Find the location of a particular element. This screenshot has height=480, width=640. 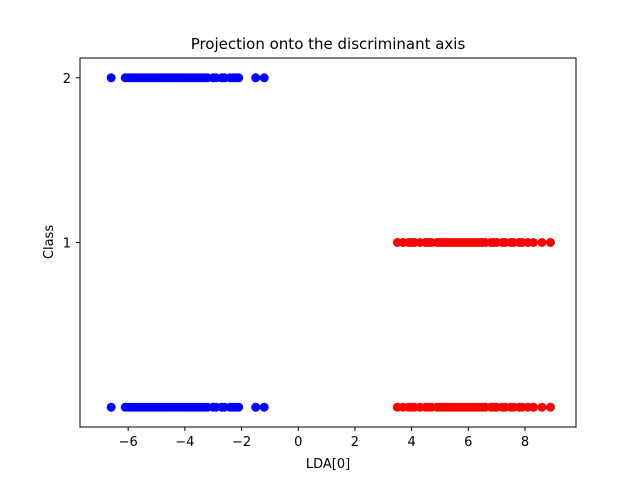

x-axis-ticks: −6 −4 −2 0 2 4 6 8 is located at coordinates (324, 438).